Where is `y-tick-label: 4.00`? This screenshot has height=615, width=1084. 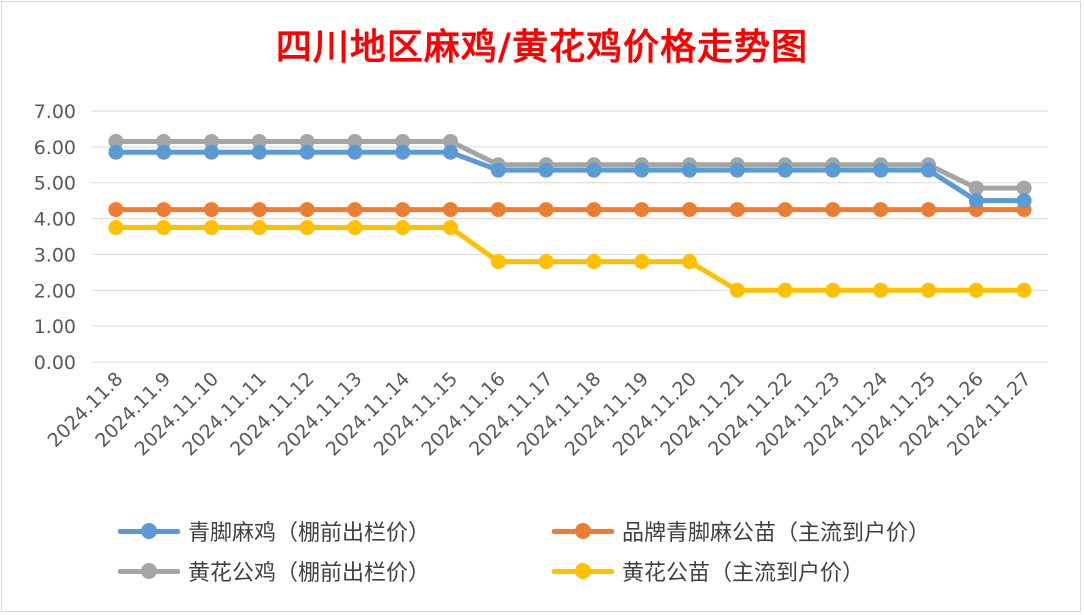
y-tick-label: 4.00 is located at coordinates (55, 220).